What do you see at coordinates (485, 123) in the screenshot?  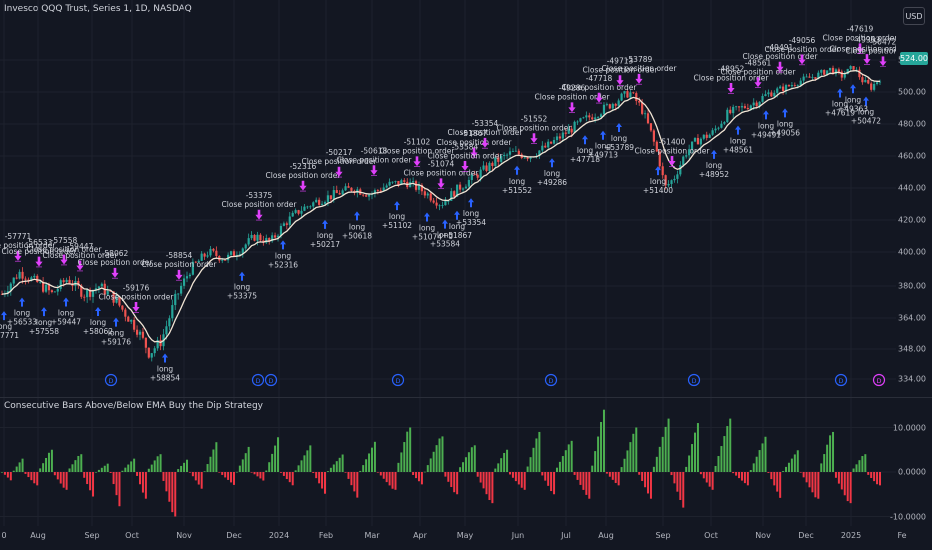 I see `close-trade-value: -53354` at bounding box center [485, 123].